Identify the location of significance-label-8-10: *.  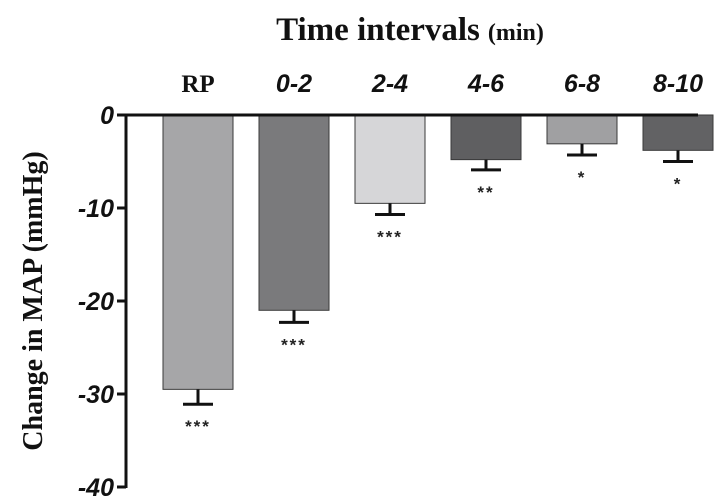
(678, 184).